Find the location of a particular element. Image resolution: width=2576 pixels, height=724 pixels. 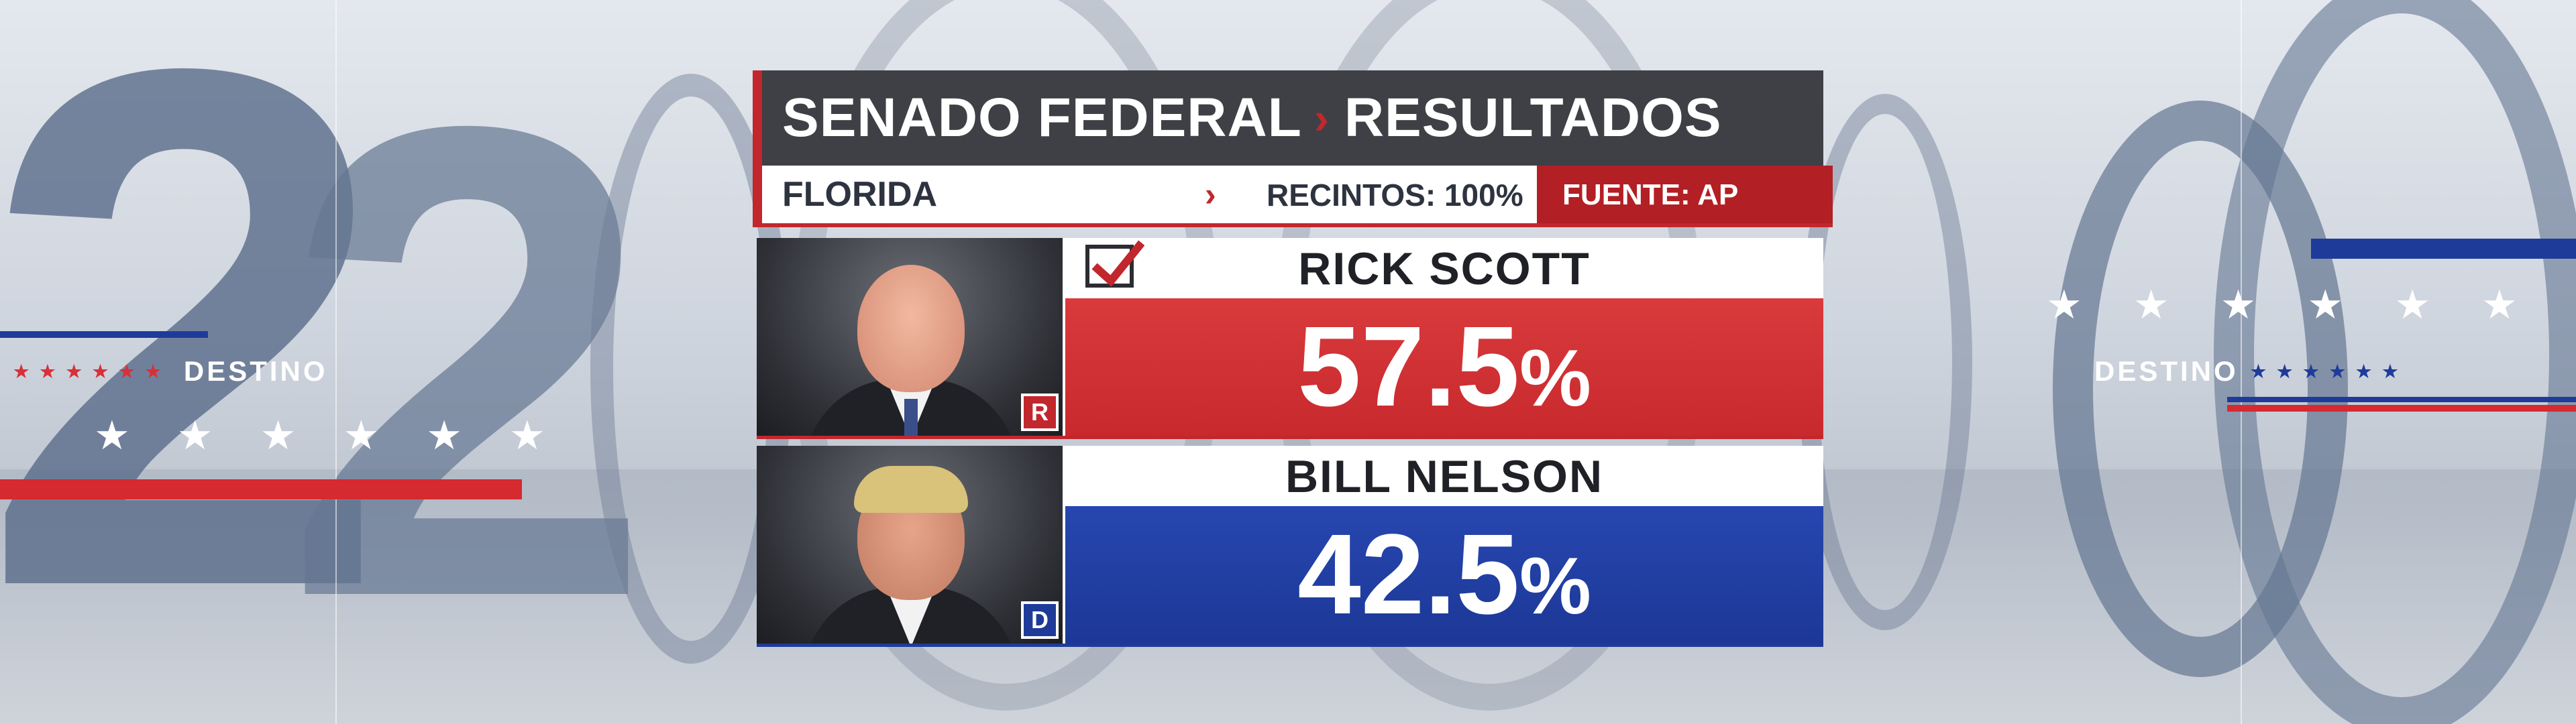

precincts-reporting: RECINTOS: 100% is located at coordinates (1395, 194).